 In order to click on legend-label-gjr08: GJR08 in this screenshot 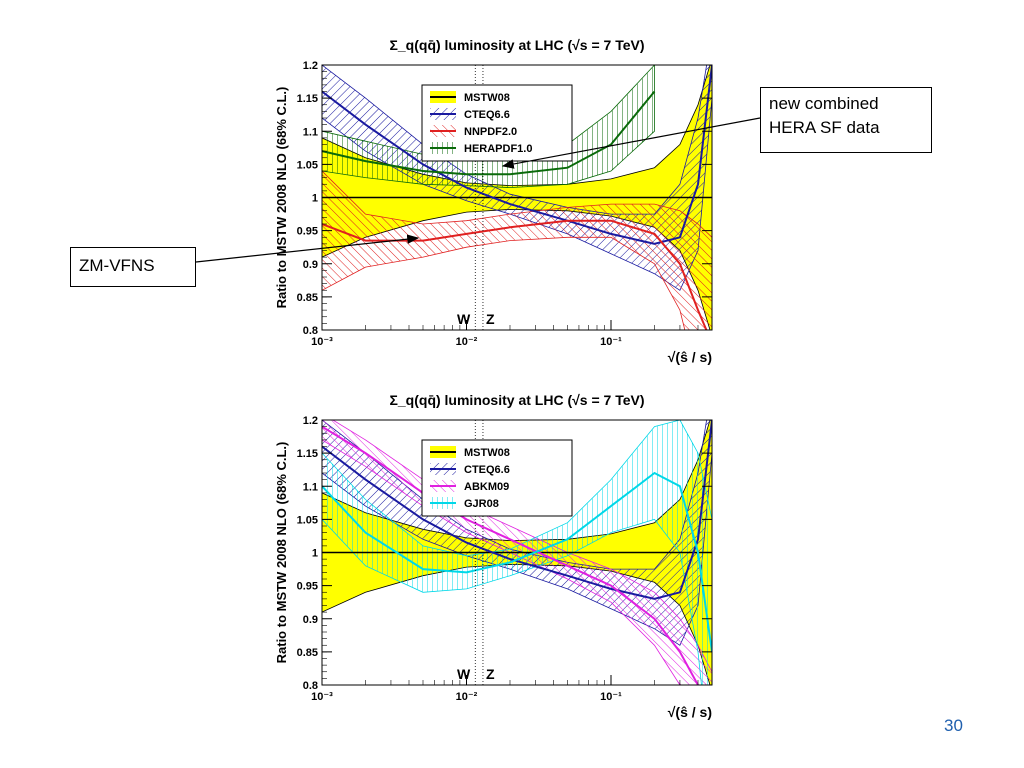, I will do `click(481, 504)`.